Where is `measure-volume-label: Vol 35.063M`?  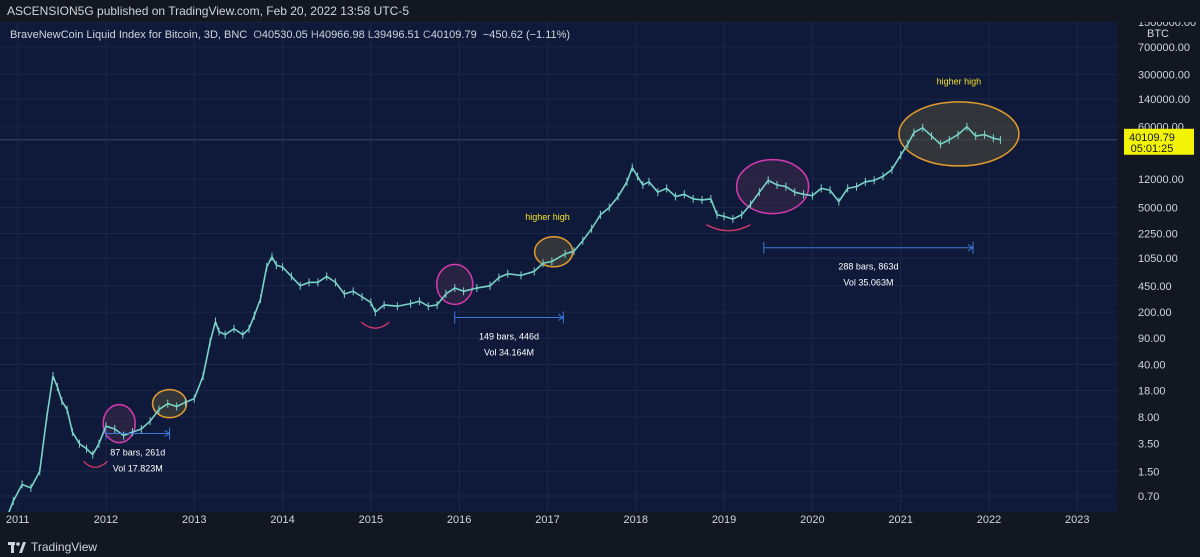 measure-volume-label: Vol 35.063M is located at coordinates (868, 283).